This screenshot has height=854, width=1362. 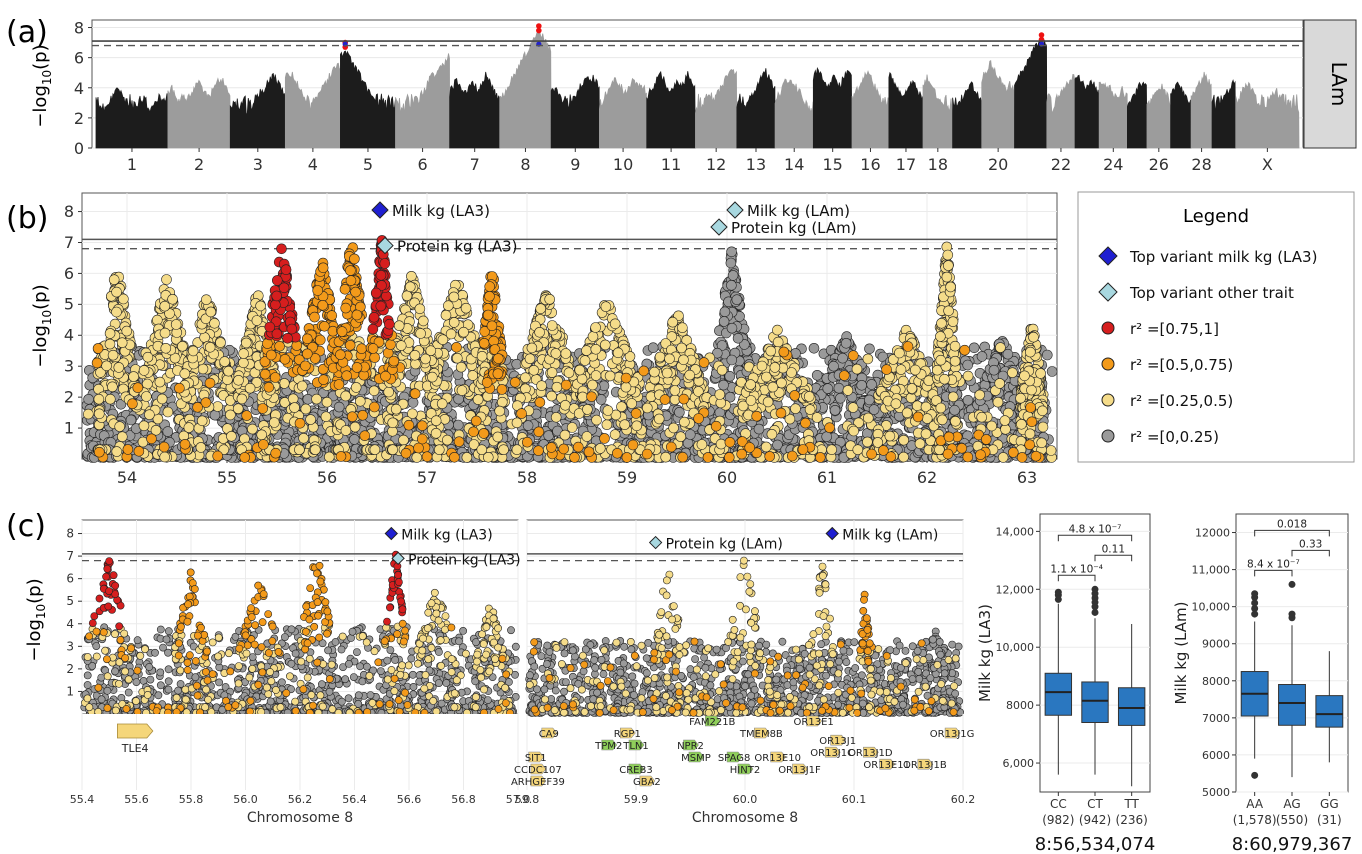 I want to click on facet-strip: LAm, so click(x=1330, y=84).